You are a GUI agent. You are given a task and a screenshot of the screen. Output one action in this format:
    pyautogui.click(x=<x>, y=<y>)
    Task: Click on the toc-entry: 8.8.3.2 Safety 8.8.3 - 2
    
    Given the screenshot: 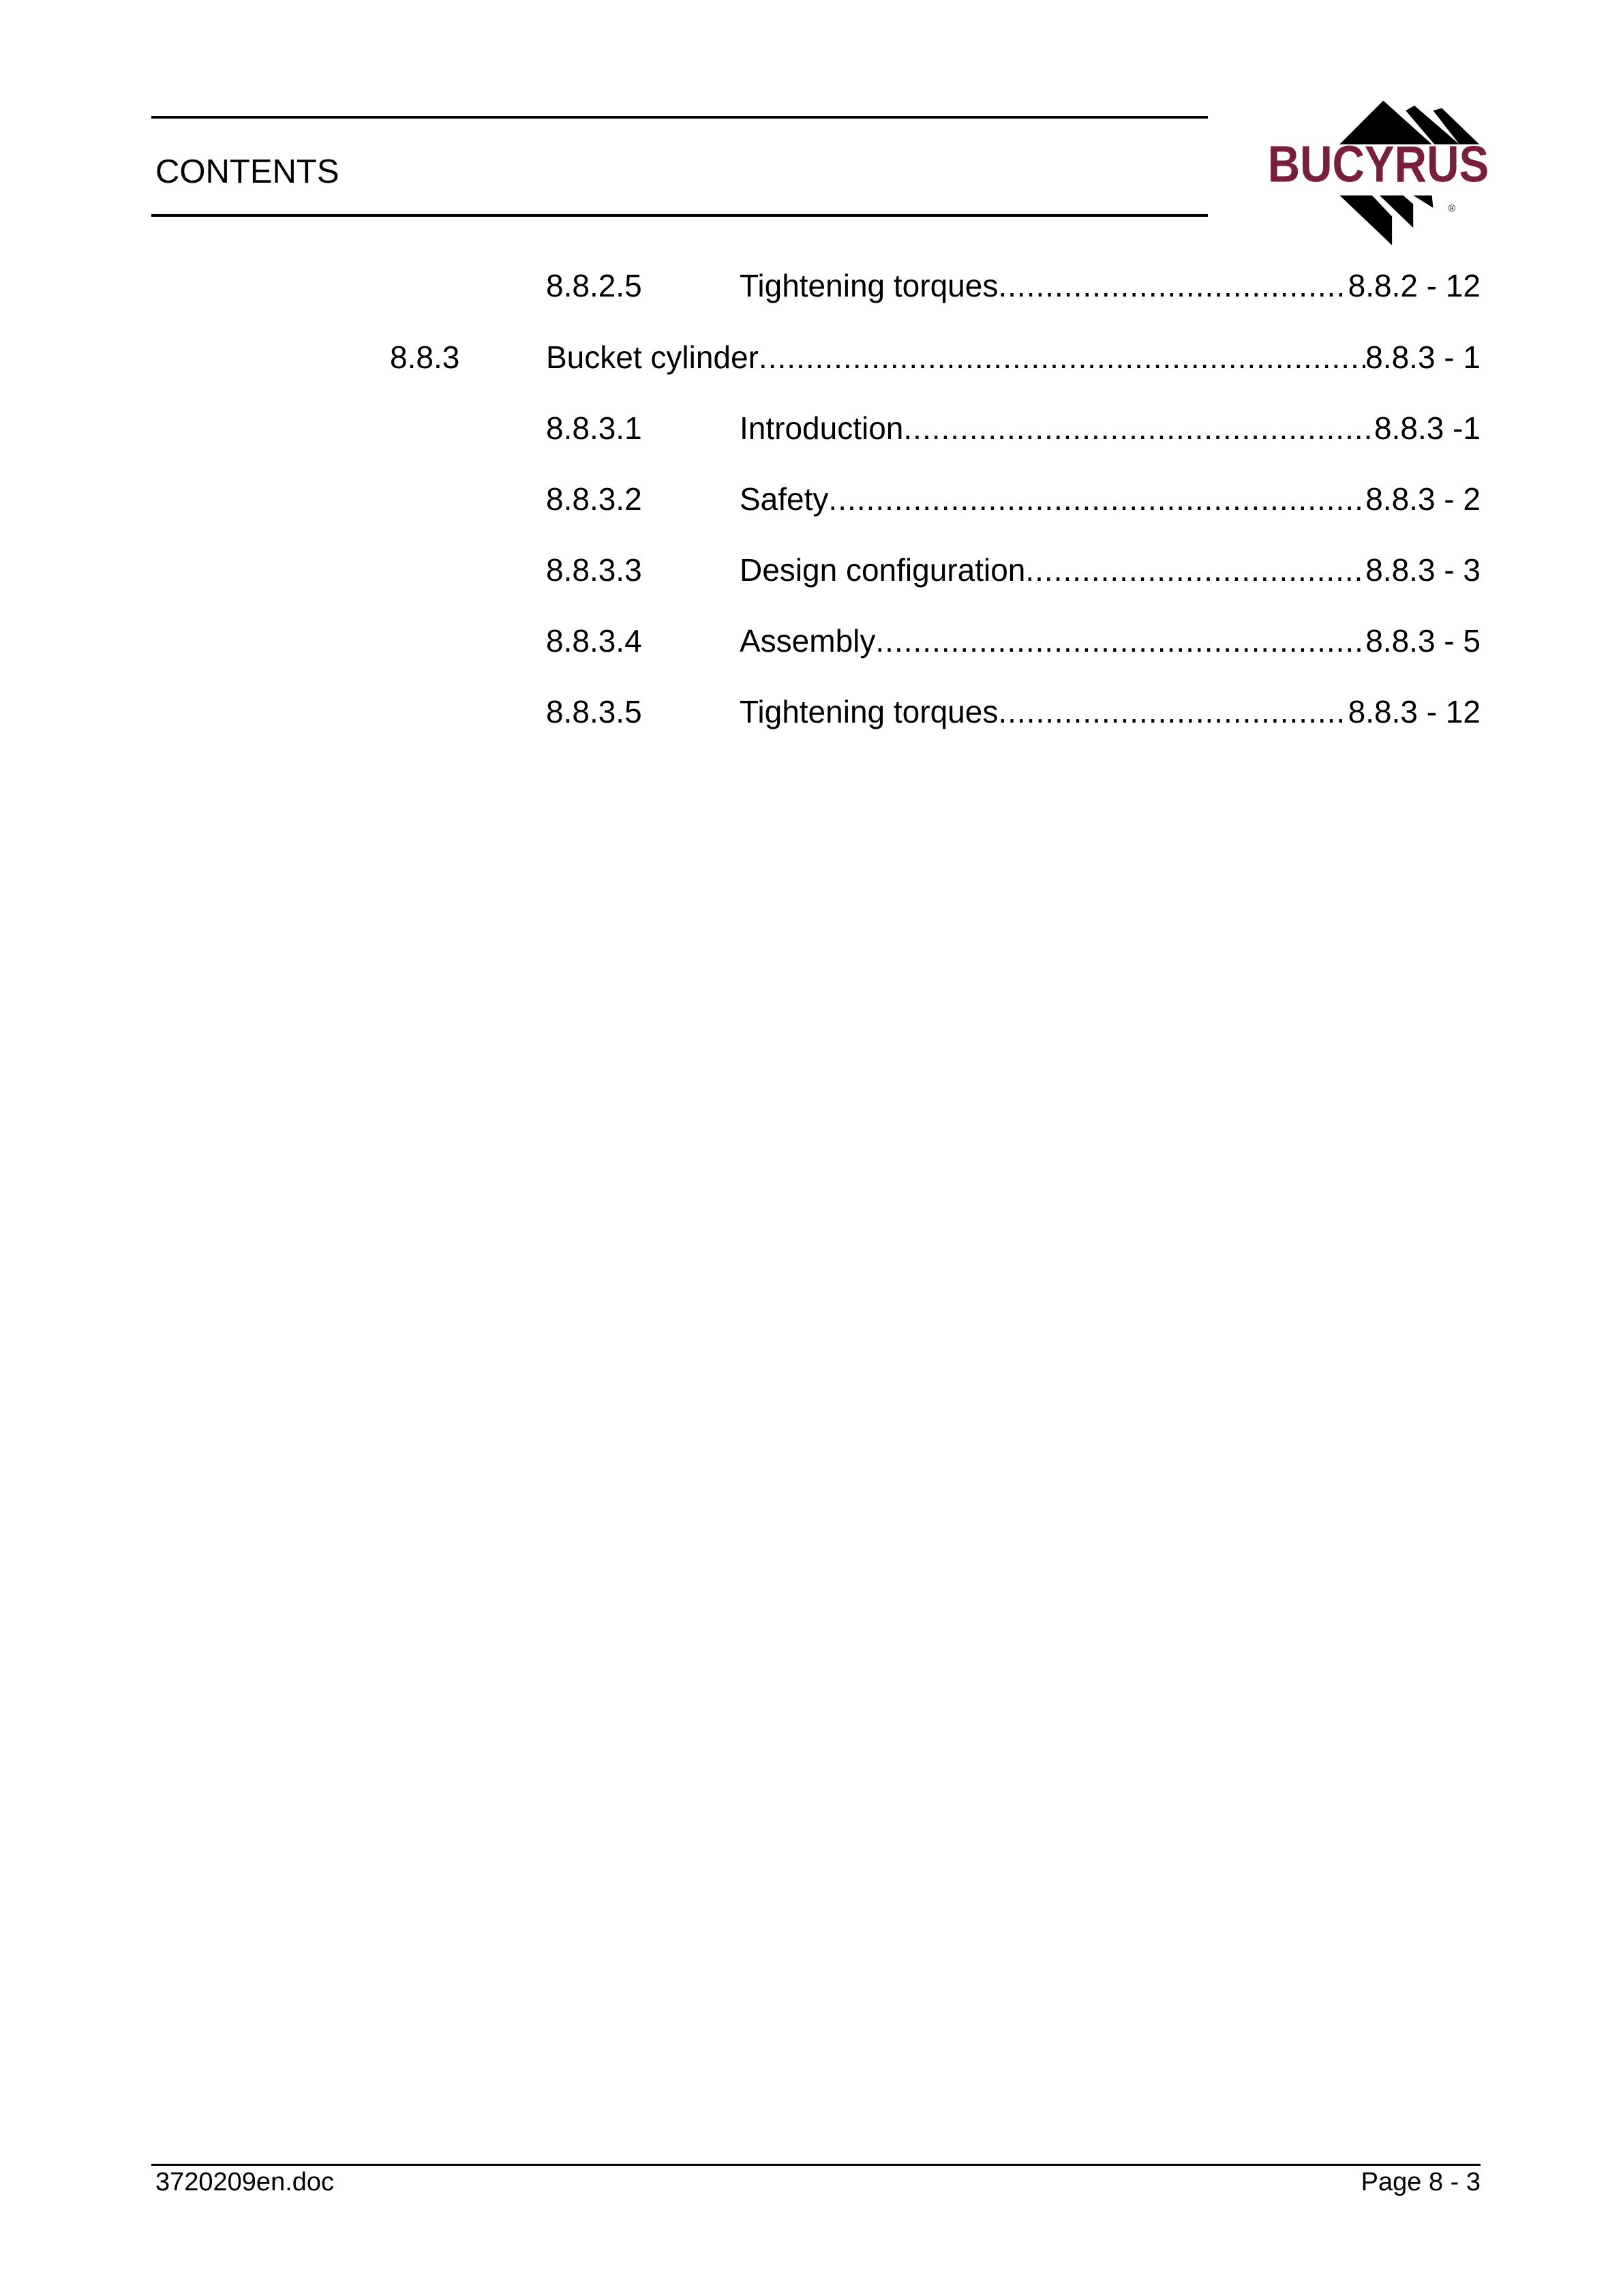 What is the action you would take?
    pyautogui.click(x=811, y=502)
    